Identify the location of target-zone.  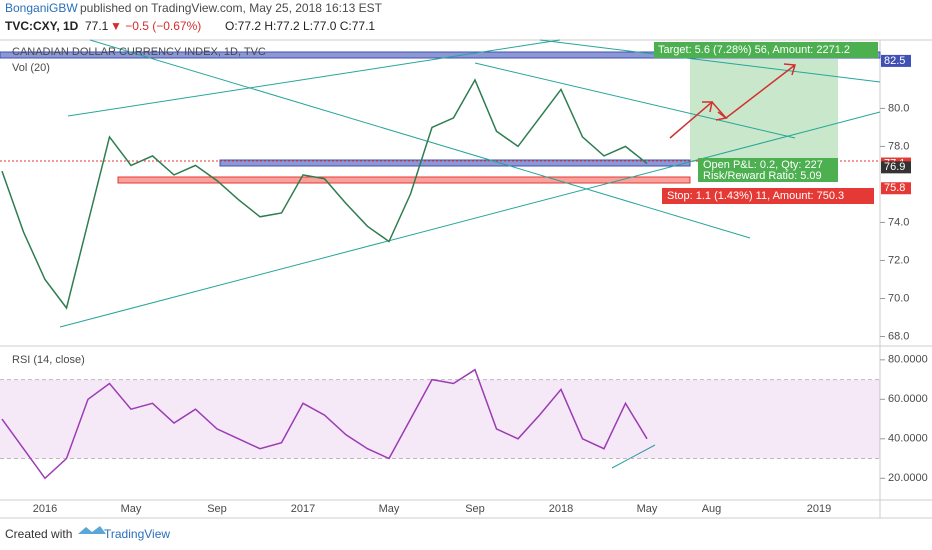
(764, 110).